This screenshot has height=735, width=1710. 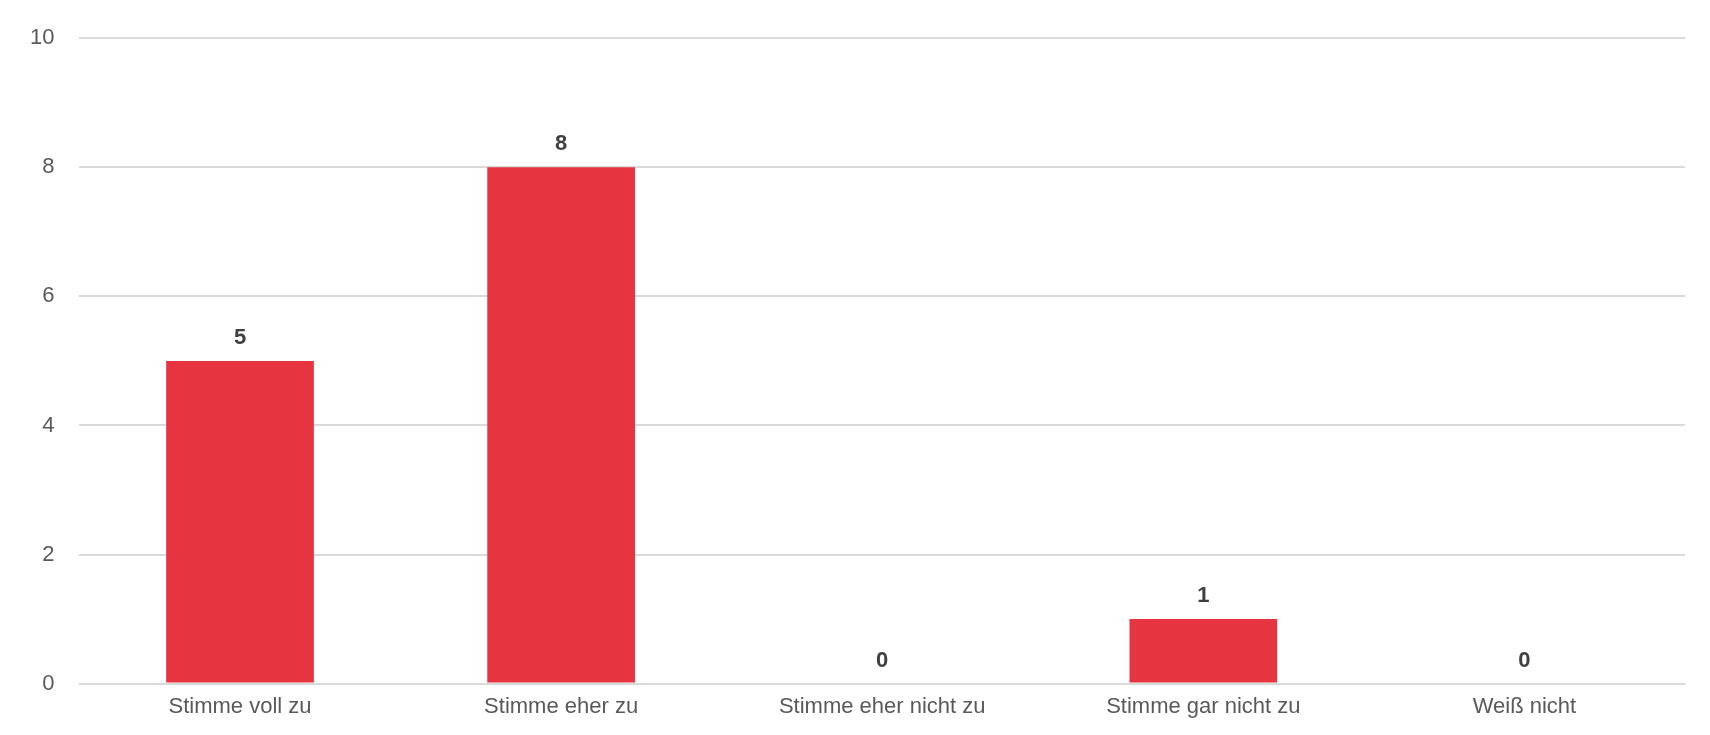 I want to click on data-label: 5, so click(x=240, y=336).